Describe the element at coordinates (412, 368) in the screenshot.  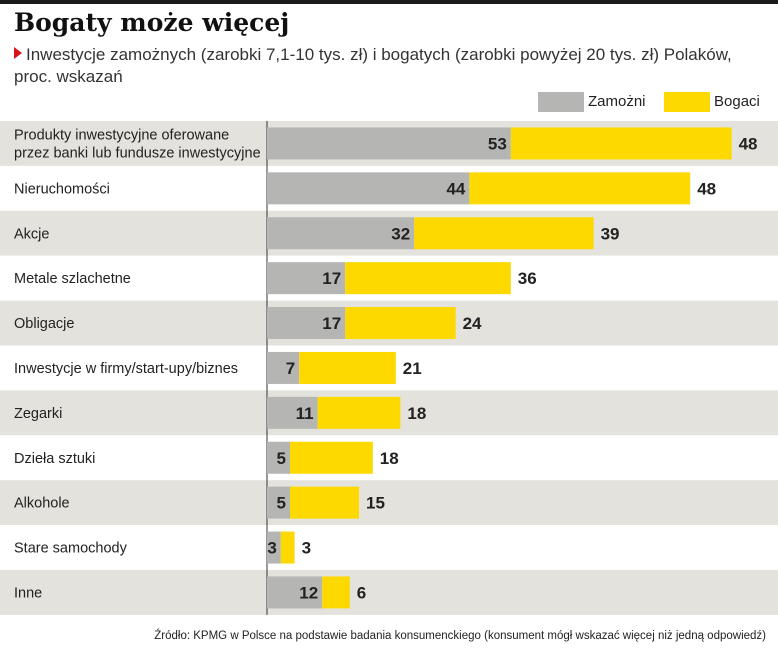
I see `data-label-bogaci: 21` at that location.